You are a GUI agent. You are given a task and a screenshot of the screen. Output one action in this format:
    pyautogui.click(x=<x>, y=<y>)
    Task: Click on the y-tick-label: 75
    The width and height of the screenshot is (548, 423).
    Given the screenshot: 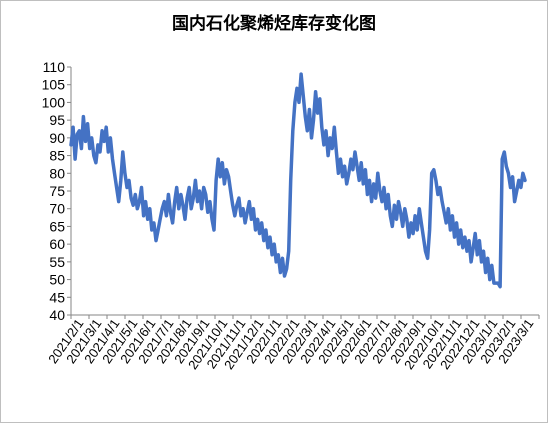 What is the action you would take?
    pyautogui.click(x=57, y=191)
    